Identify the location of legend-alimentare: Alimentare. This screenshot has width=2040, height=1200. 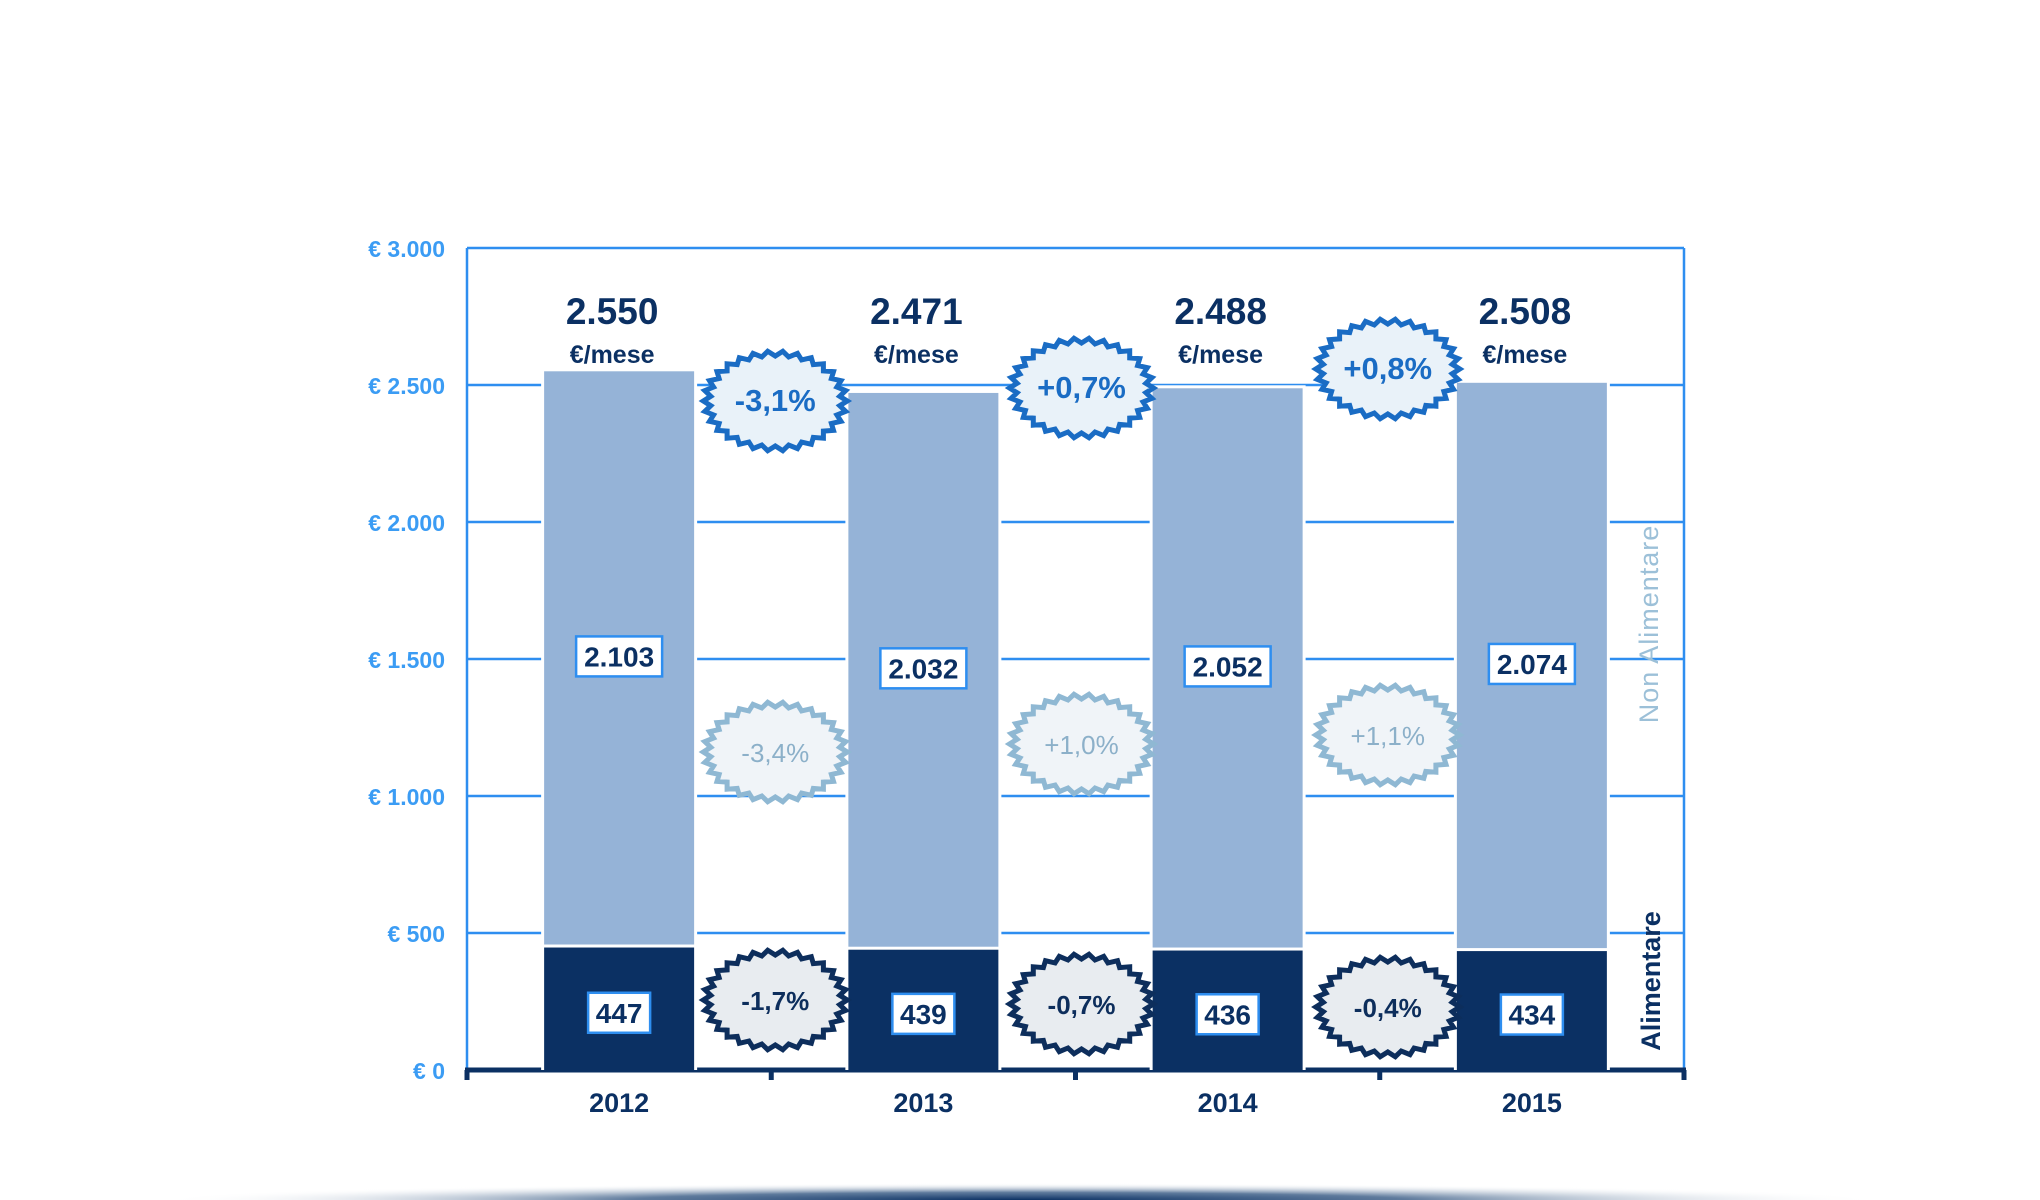
(1651, 981).